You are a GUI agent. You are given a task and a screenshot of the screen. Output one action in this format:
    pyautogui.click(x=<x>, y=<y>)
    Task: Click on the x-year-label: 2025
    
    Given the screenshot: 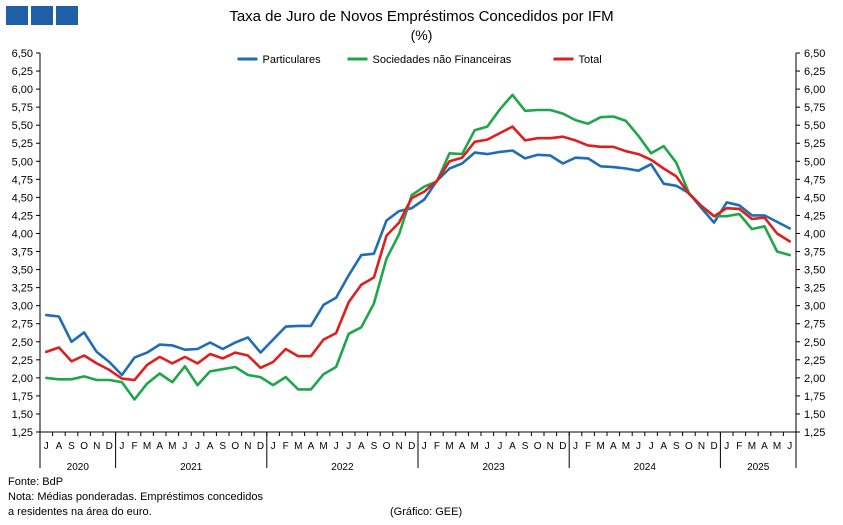 What is the action you would take?
    pyautogui.click(x=758, y=467)
    